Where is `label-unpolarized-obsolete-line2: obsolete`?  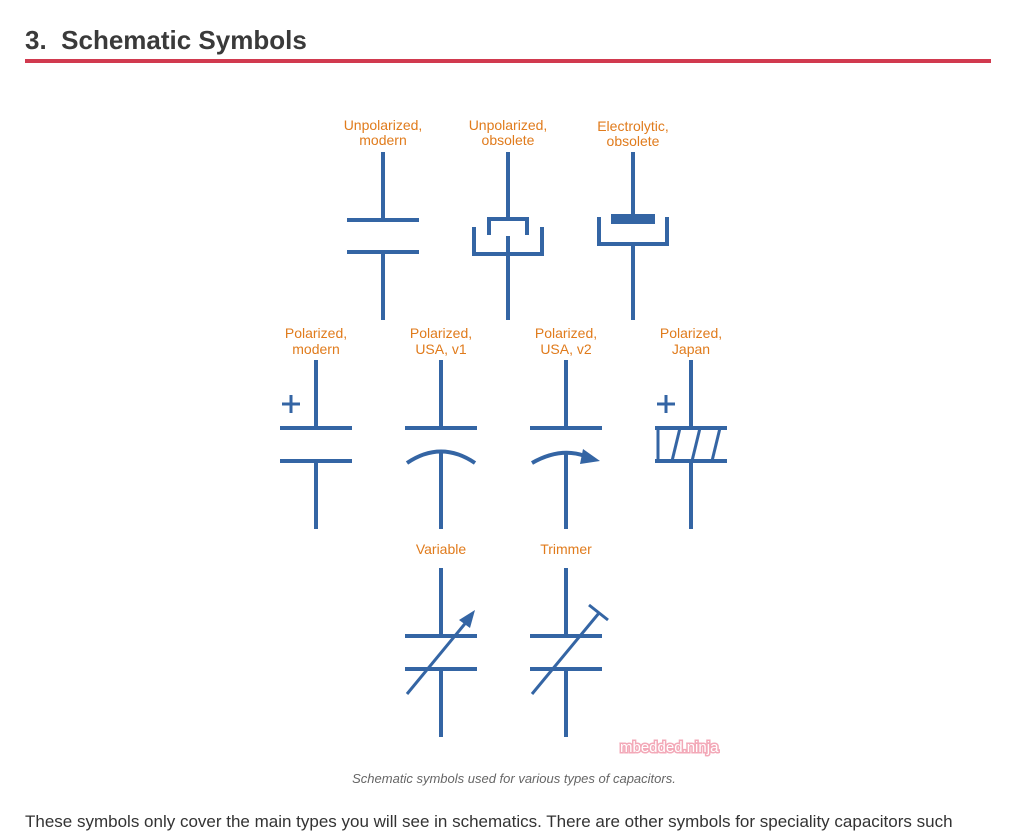 label-unpolarized-obsolete-line2: obsolete is located at coordinates (508, 140).